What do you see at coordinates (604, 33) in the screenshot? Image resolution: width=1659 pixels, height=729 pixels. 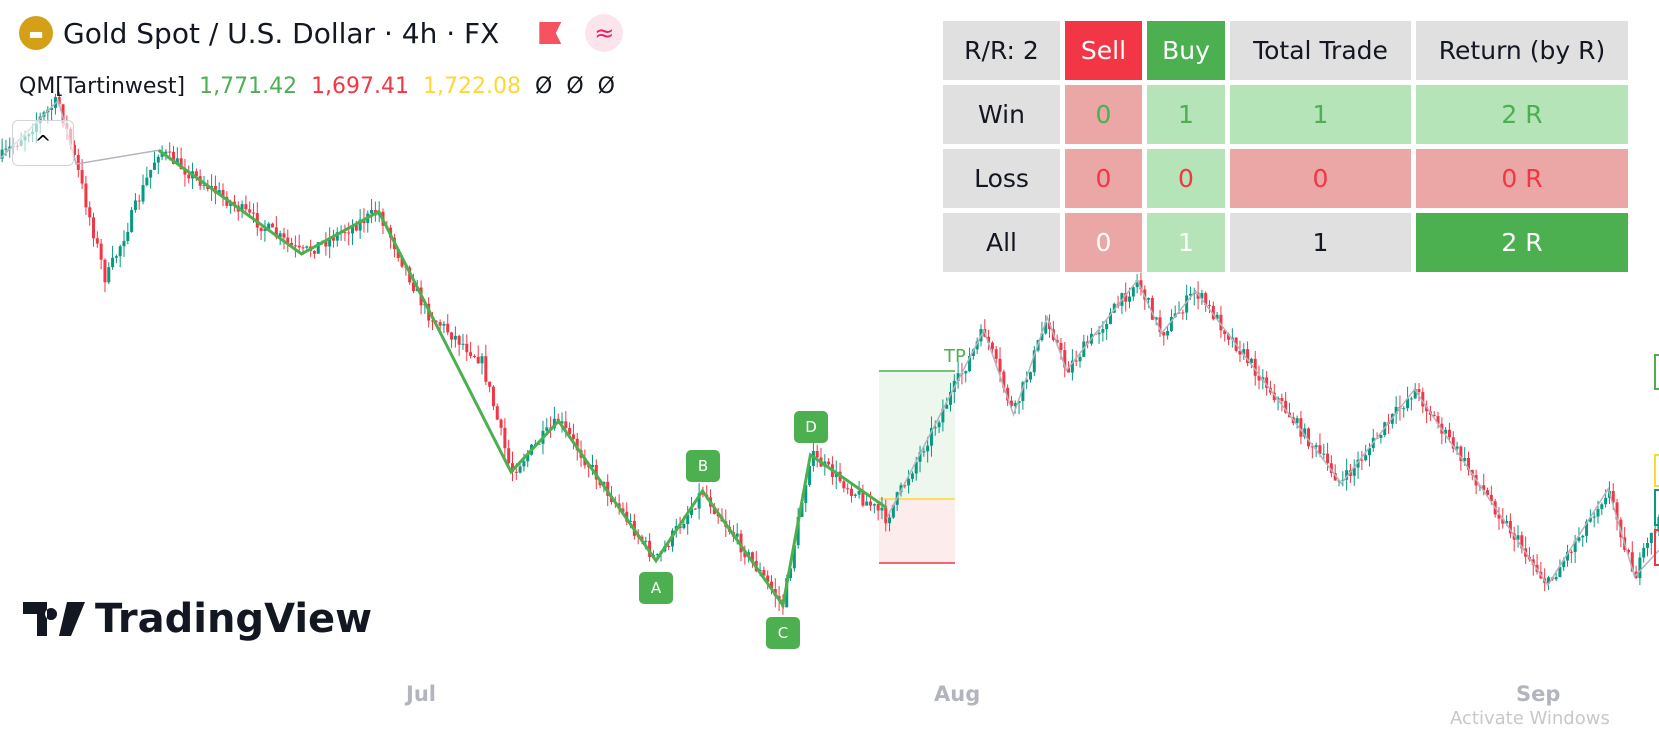 I see `approx-icon: ≈` at bounding box center [604, 33].